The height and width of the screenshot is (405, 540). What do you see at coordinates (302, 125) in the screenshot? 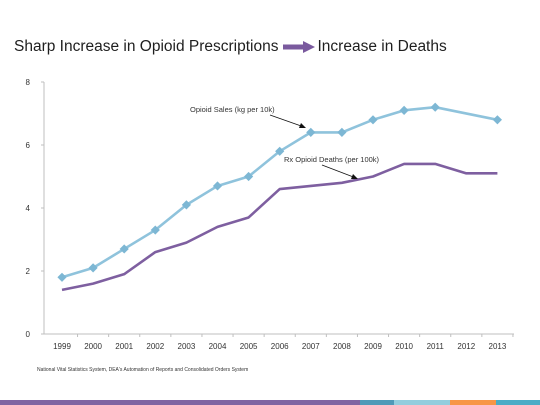
I see `sales-annotation-arrowhead` at bounding box center [302, 125].